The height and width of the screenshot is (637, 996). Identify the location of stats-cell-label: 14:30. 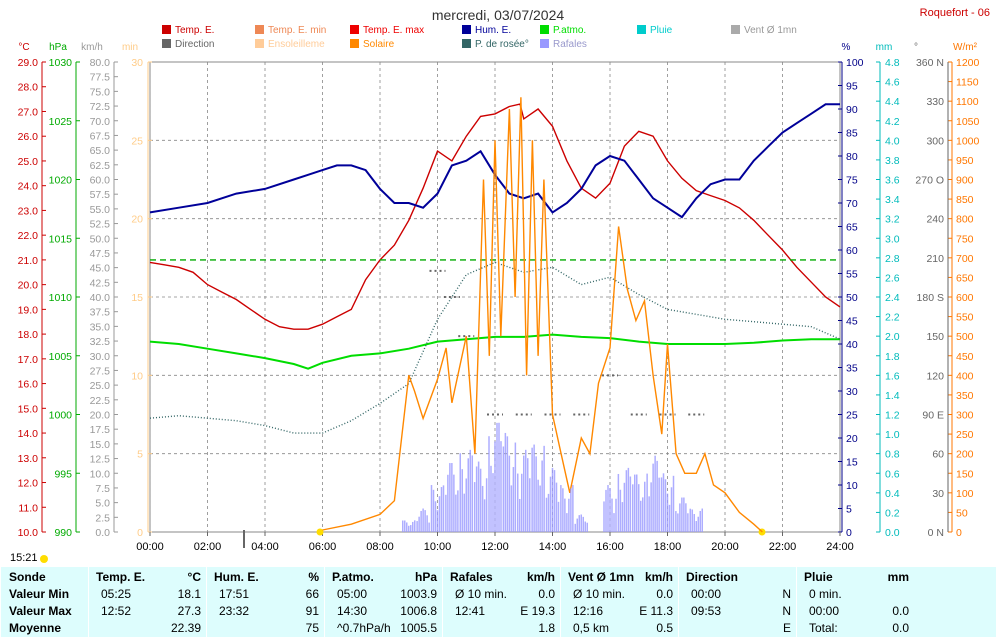
(352, 611).